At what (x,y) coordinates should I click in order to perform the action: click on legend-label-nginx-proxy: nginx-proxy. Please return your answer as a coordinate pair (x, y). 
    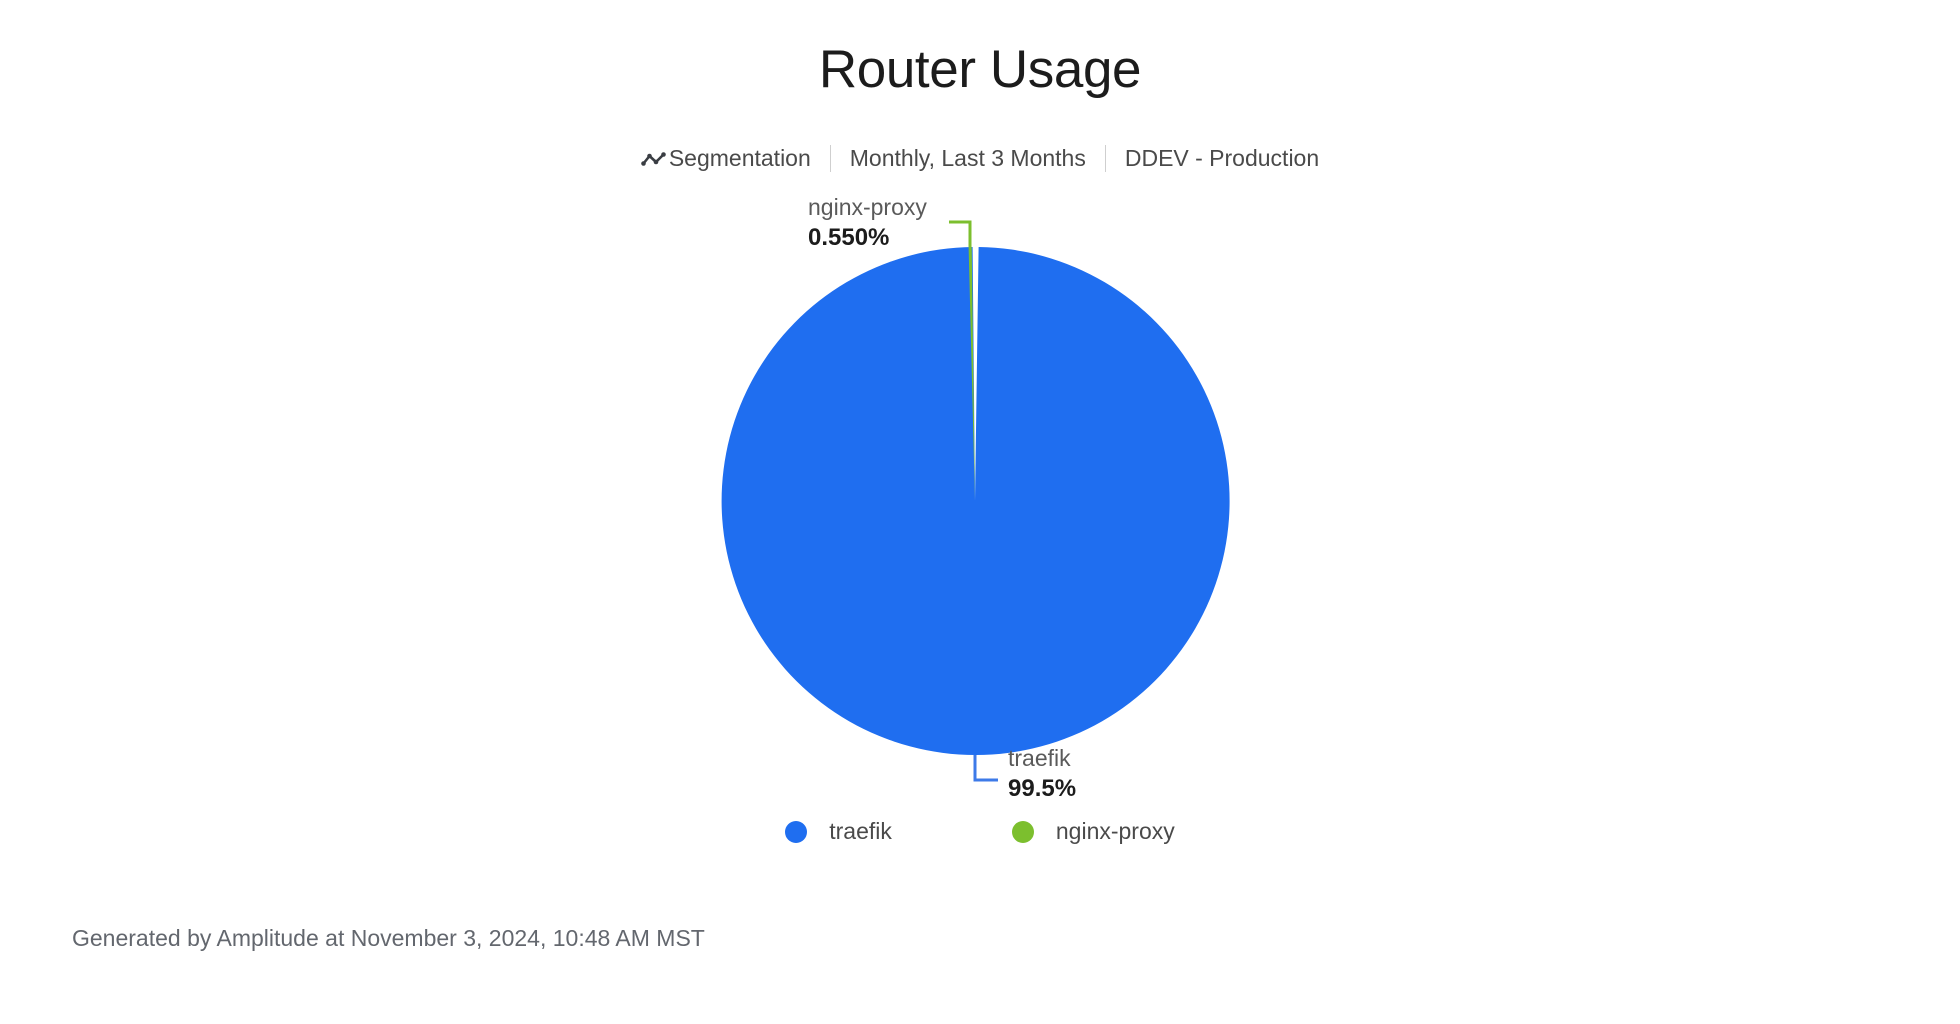
    Looking at the image, I should click on (1115, 831).